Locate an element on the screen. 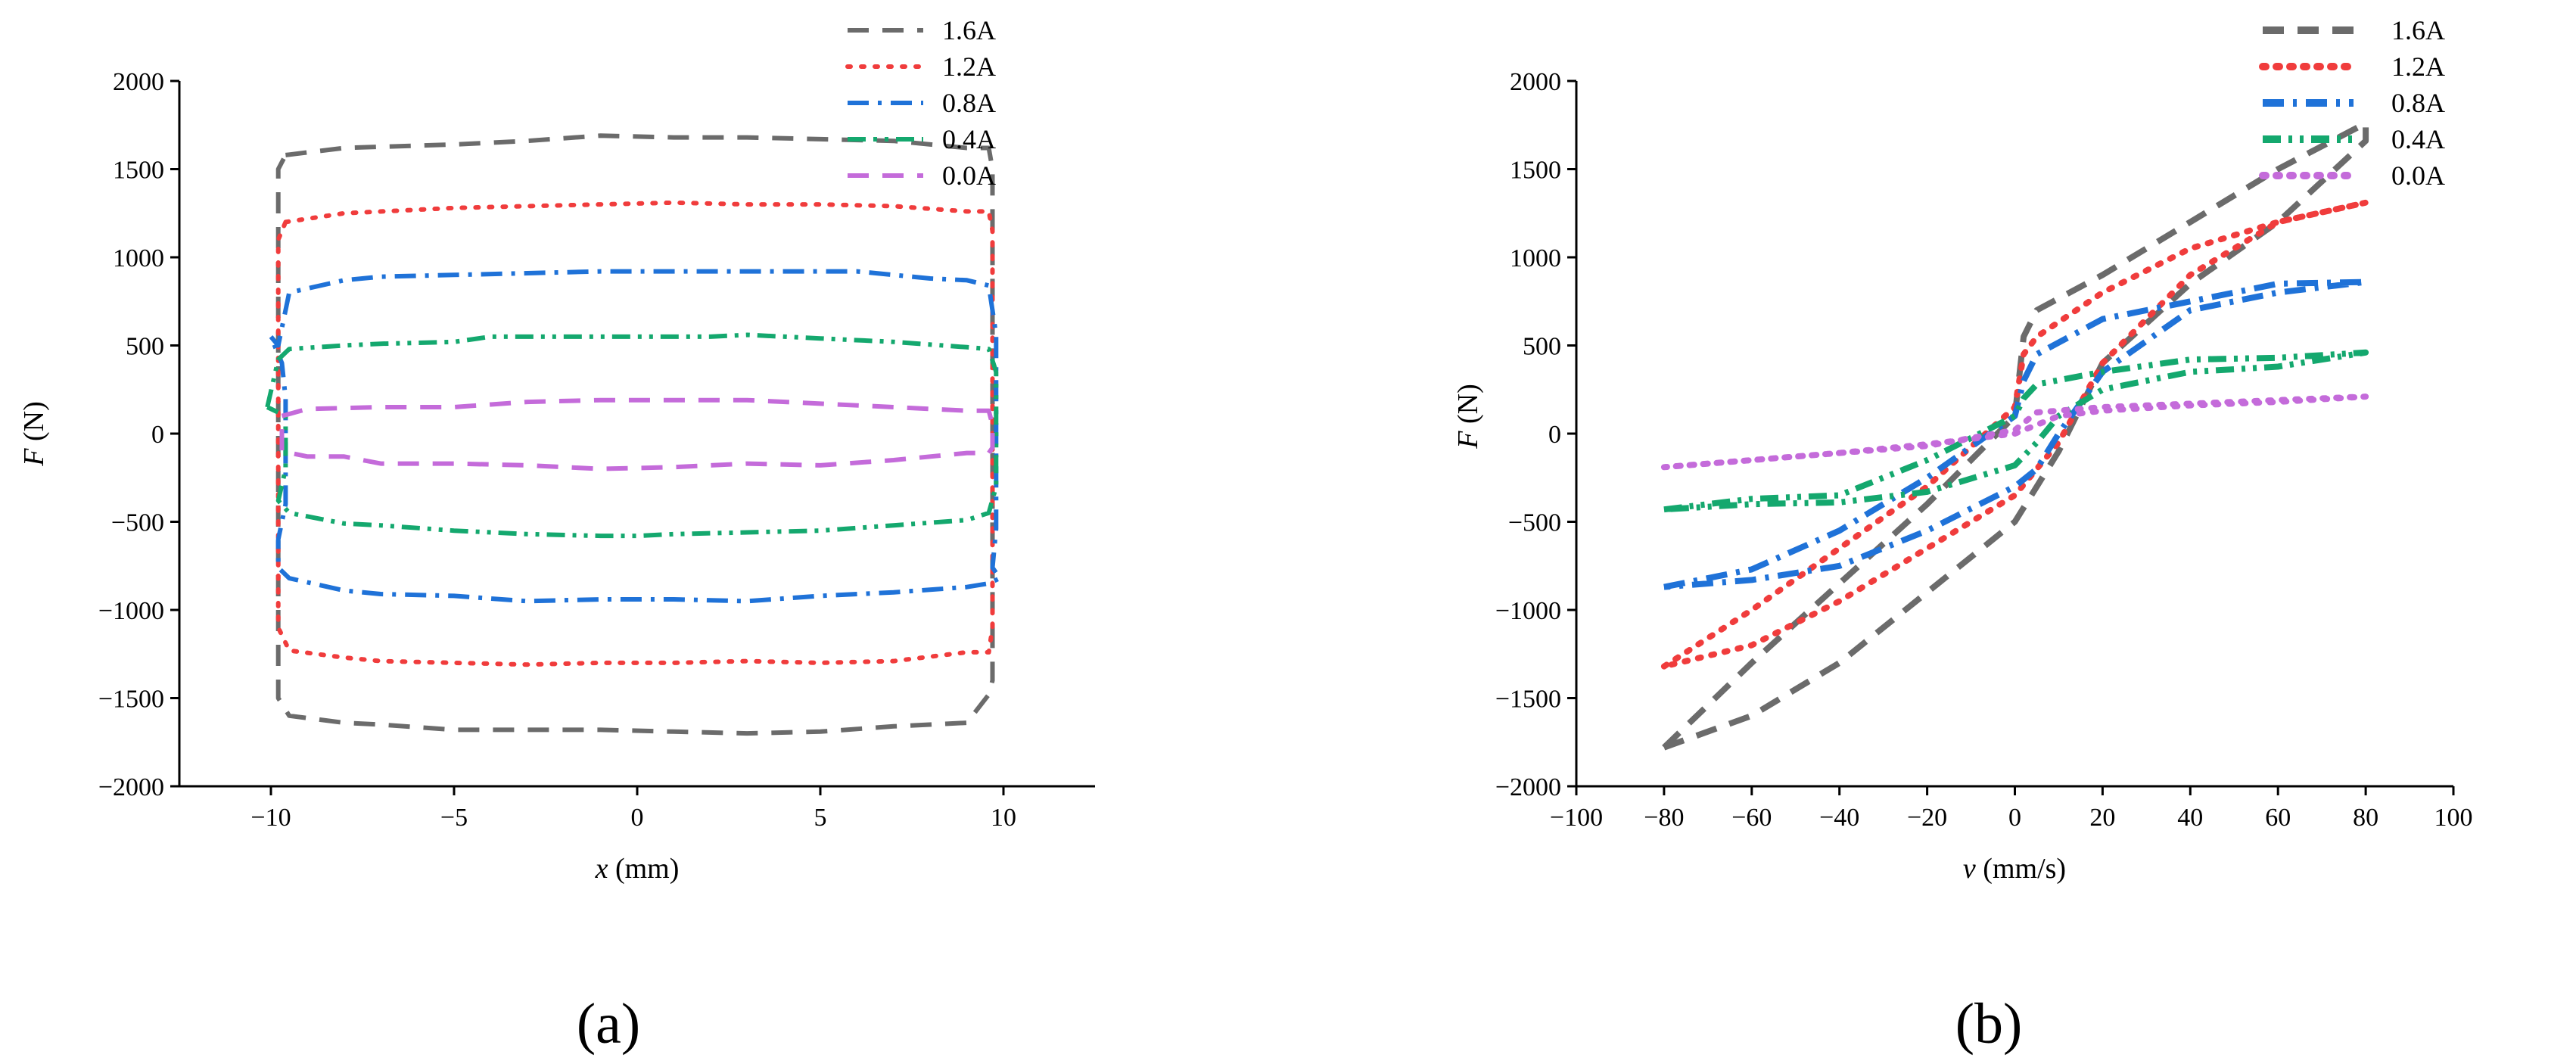  x-tick-label: −20 is located at coordinates (1927, 818).